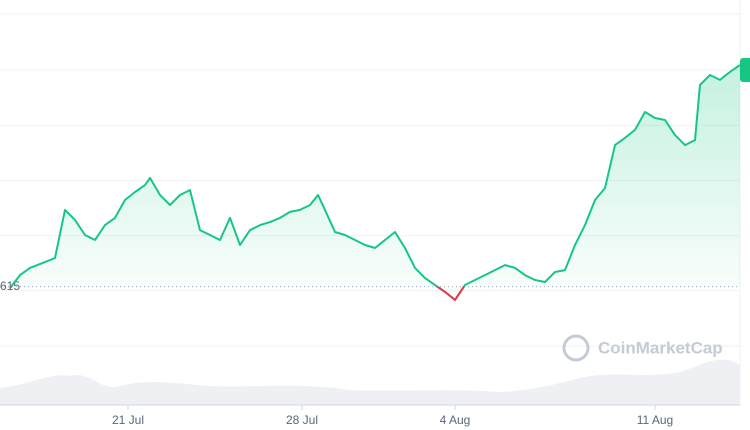 This screenshot has width=750, height=430. Describe the element at coordinates (302, 420) in the screenshot. I see `x-tick-label: 28 Jul` at that location.